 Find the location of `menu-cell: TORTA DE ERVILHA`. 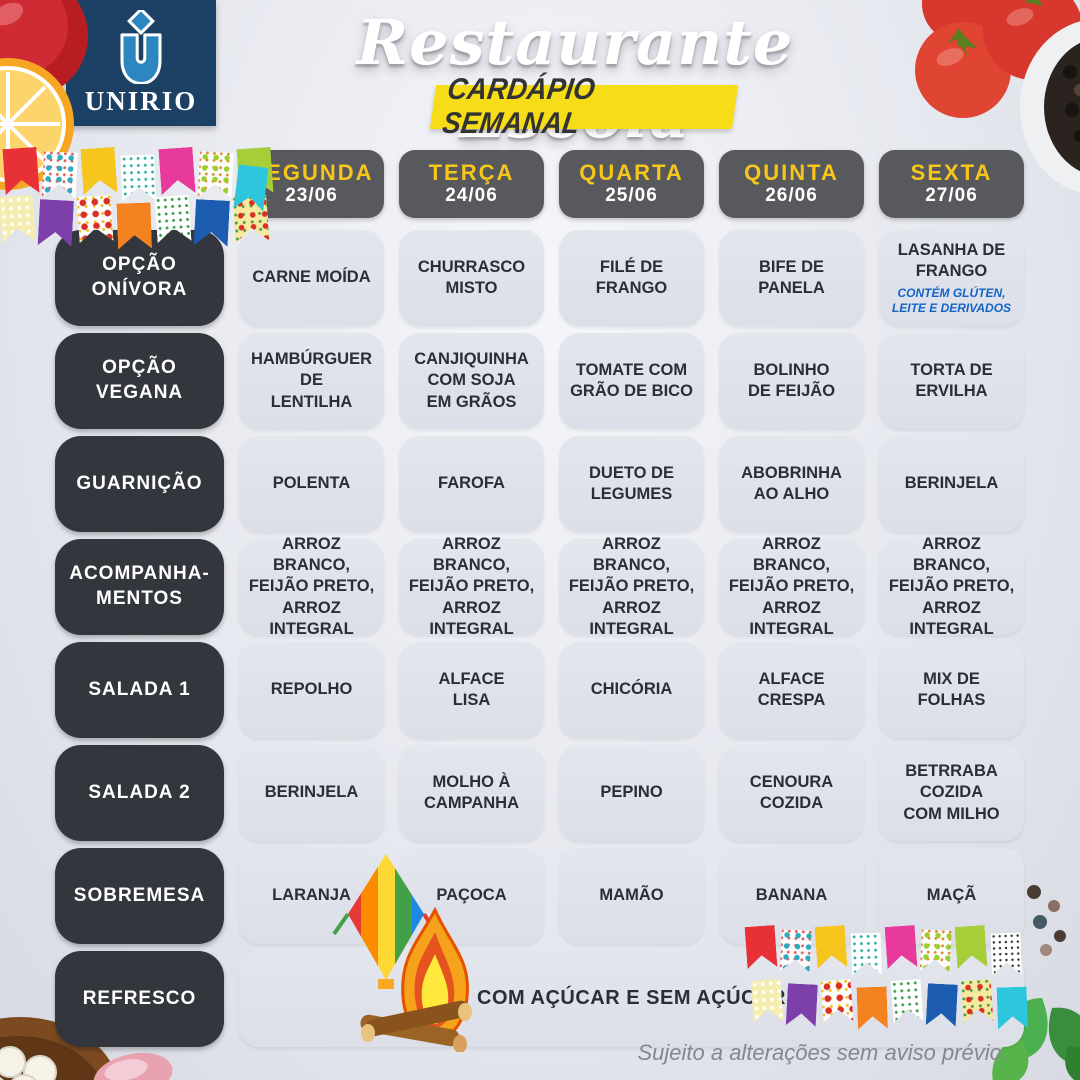

menu-cell: TORTA DE ERVILHA is located at coordinates (951, 381).